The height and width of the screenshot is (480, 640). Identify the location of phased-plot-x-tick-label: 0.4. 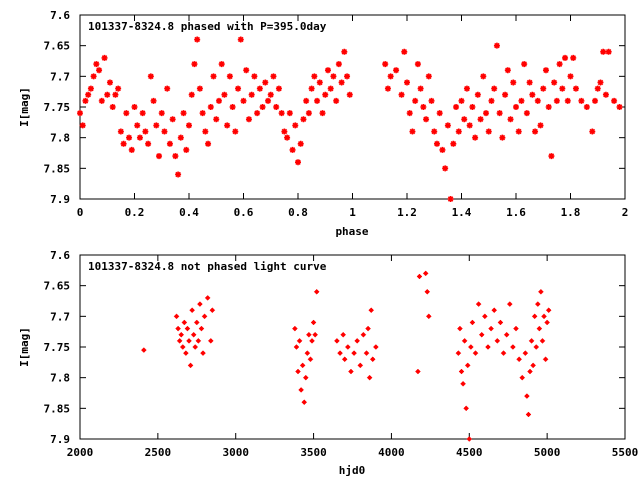
(189, 212).